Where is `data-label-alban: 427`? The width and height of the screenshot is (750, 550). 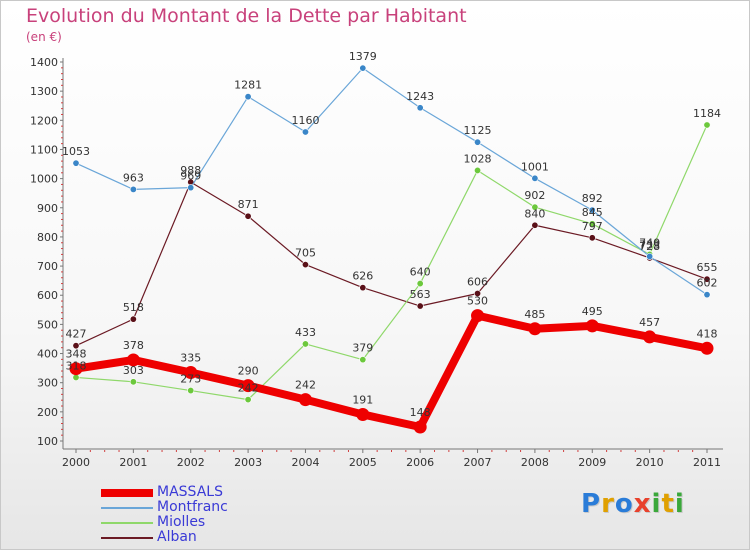
data-label-alban: 427 is located at coordinates (76, 334).